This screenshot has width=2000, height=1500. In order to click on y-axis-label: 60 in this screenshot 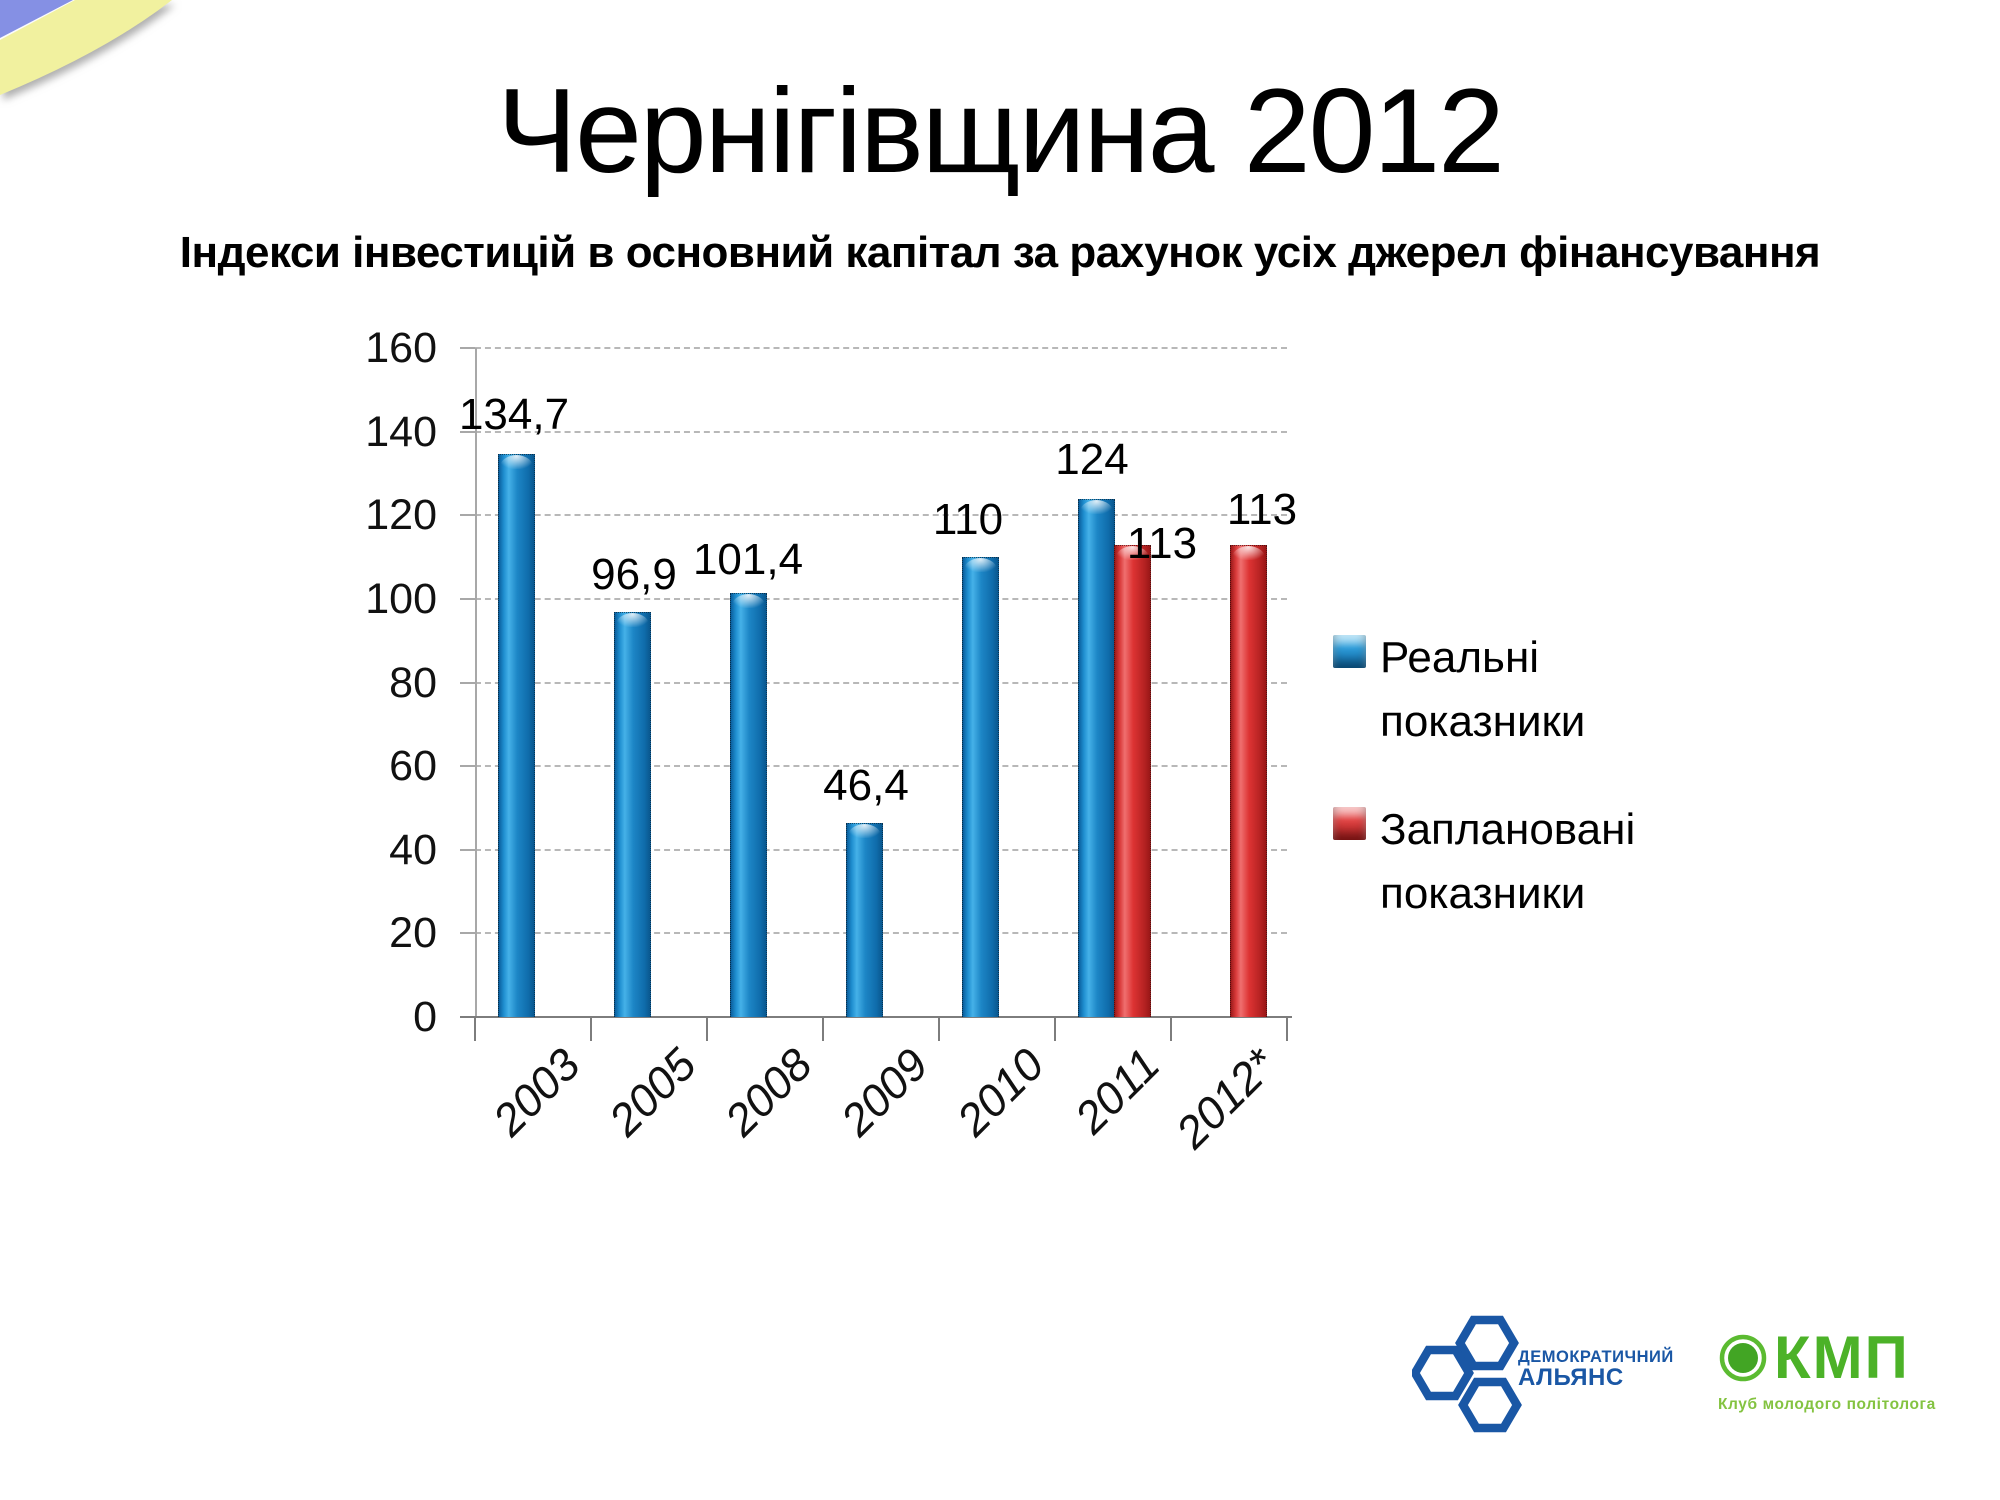, I will do `click(413, 766)`.